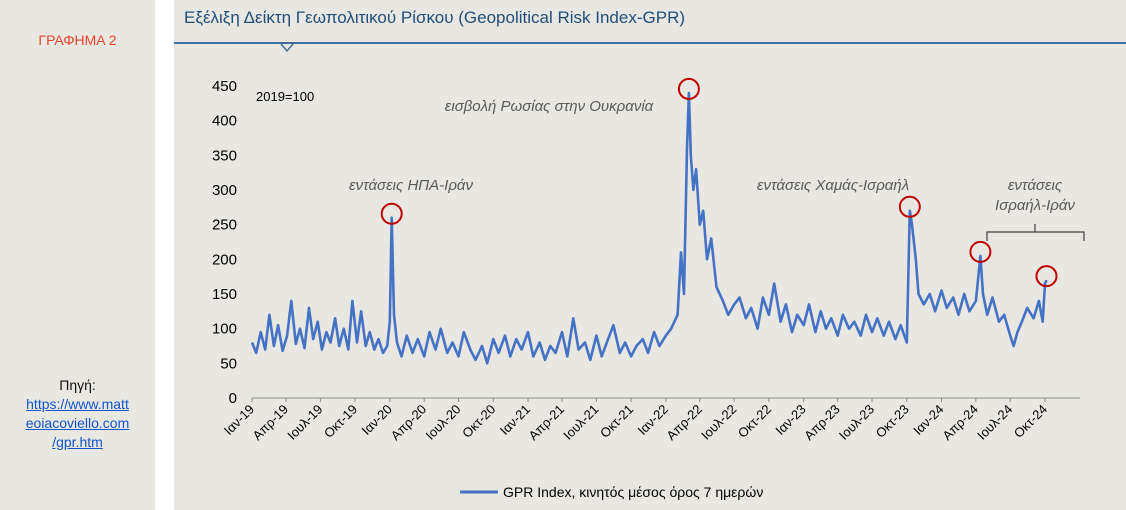 This screenshot has height=510, width=1126. What do you see at coordinates (718, 422) in the screenshot?
I see `x-tick-label: Ιουλ-22` at bounding box center [718, 422].